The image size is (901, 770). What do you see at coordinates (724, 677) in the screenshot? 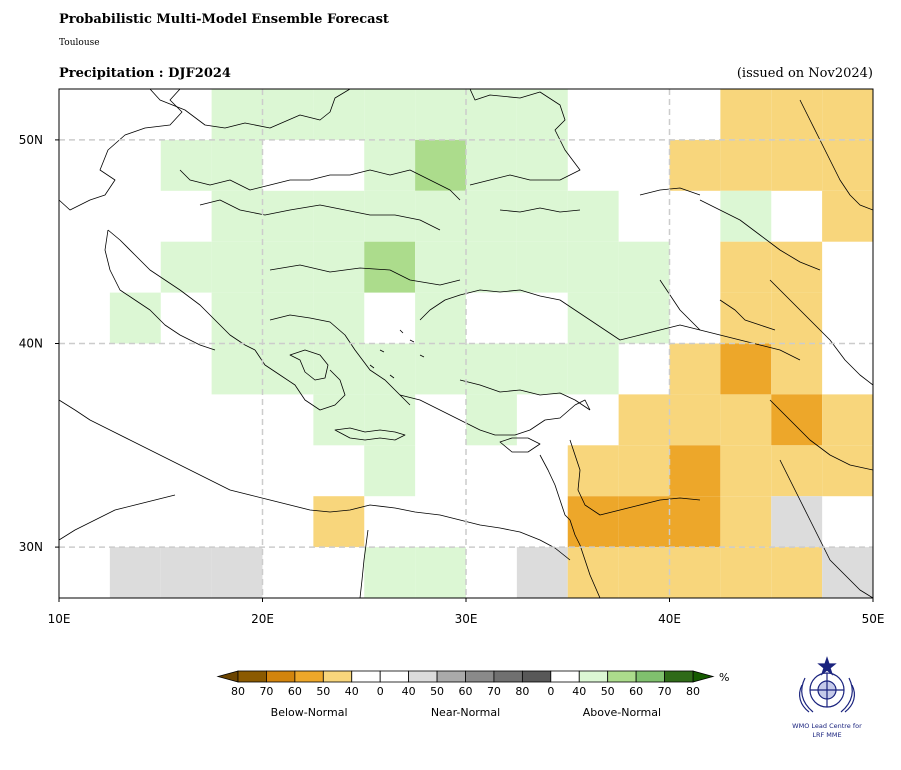
I see `colorbar-unit: %` at bounding box center [724, 677].